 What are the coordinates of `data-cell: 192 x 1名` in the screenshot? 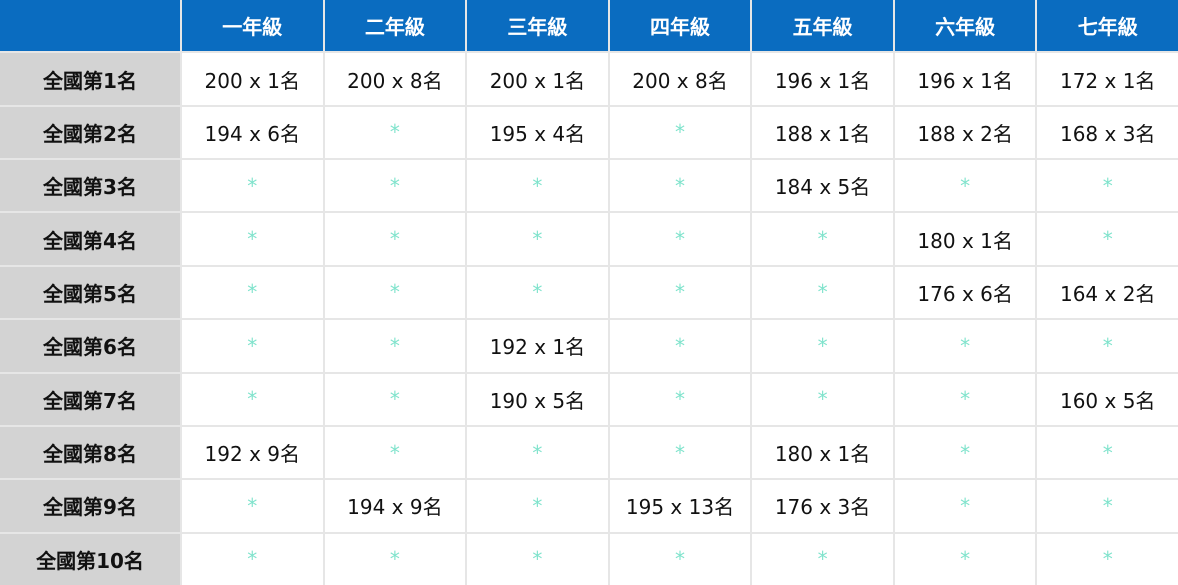 It's located at (537, 346).